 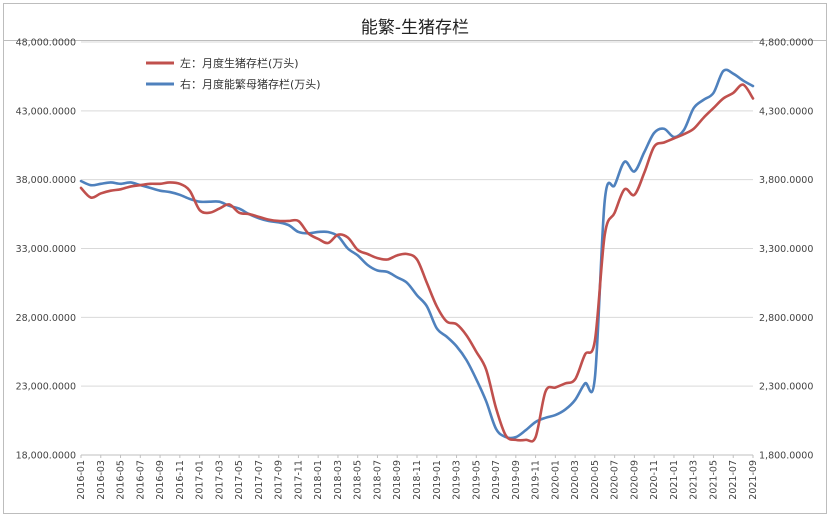 I want to click on x-tick-label: 2020-07, so click(x=615, y=480).